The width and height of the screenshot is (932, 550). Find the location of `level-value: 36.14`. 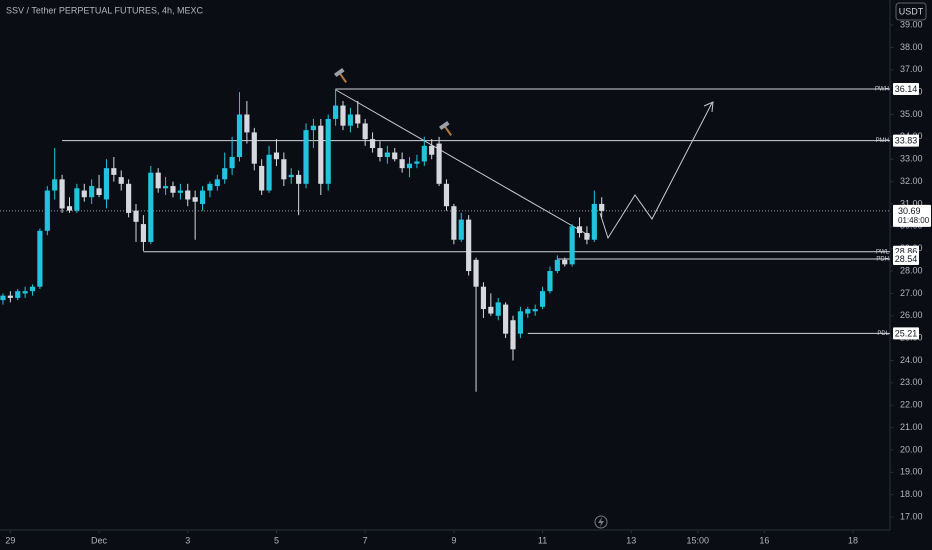

level-value: 36.14 is located at coordinates (906, 89).